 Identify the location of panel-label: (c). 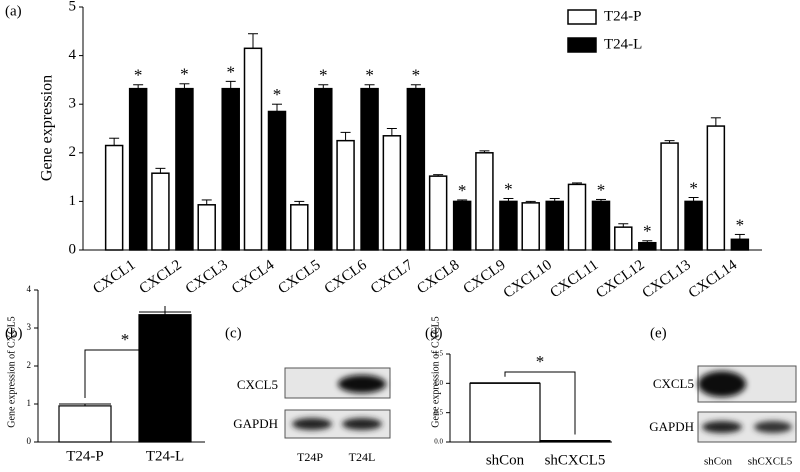
(233, 333).